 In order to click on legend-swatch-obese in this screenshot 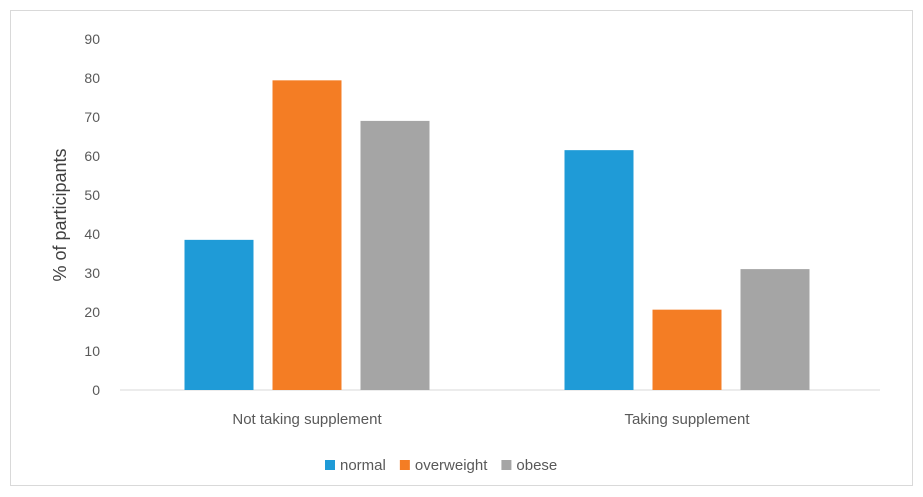, I will do `click(506, 465)`.